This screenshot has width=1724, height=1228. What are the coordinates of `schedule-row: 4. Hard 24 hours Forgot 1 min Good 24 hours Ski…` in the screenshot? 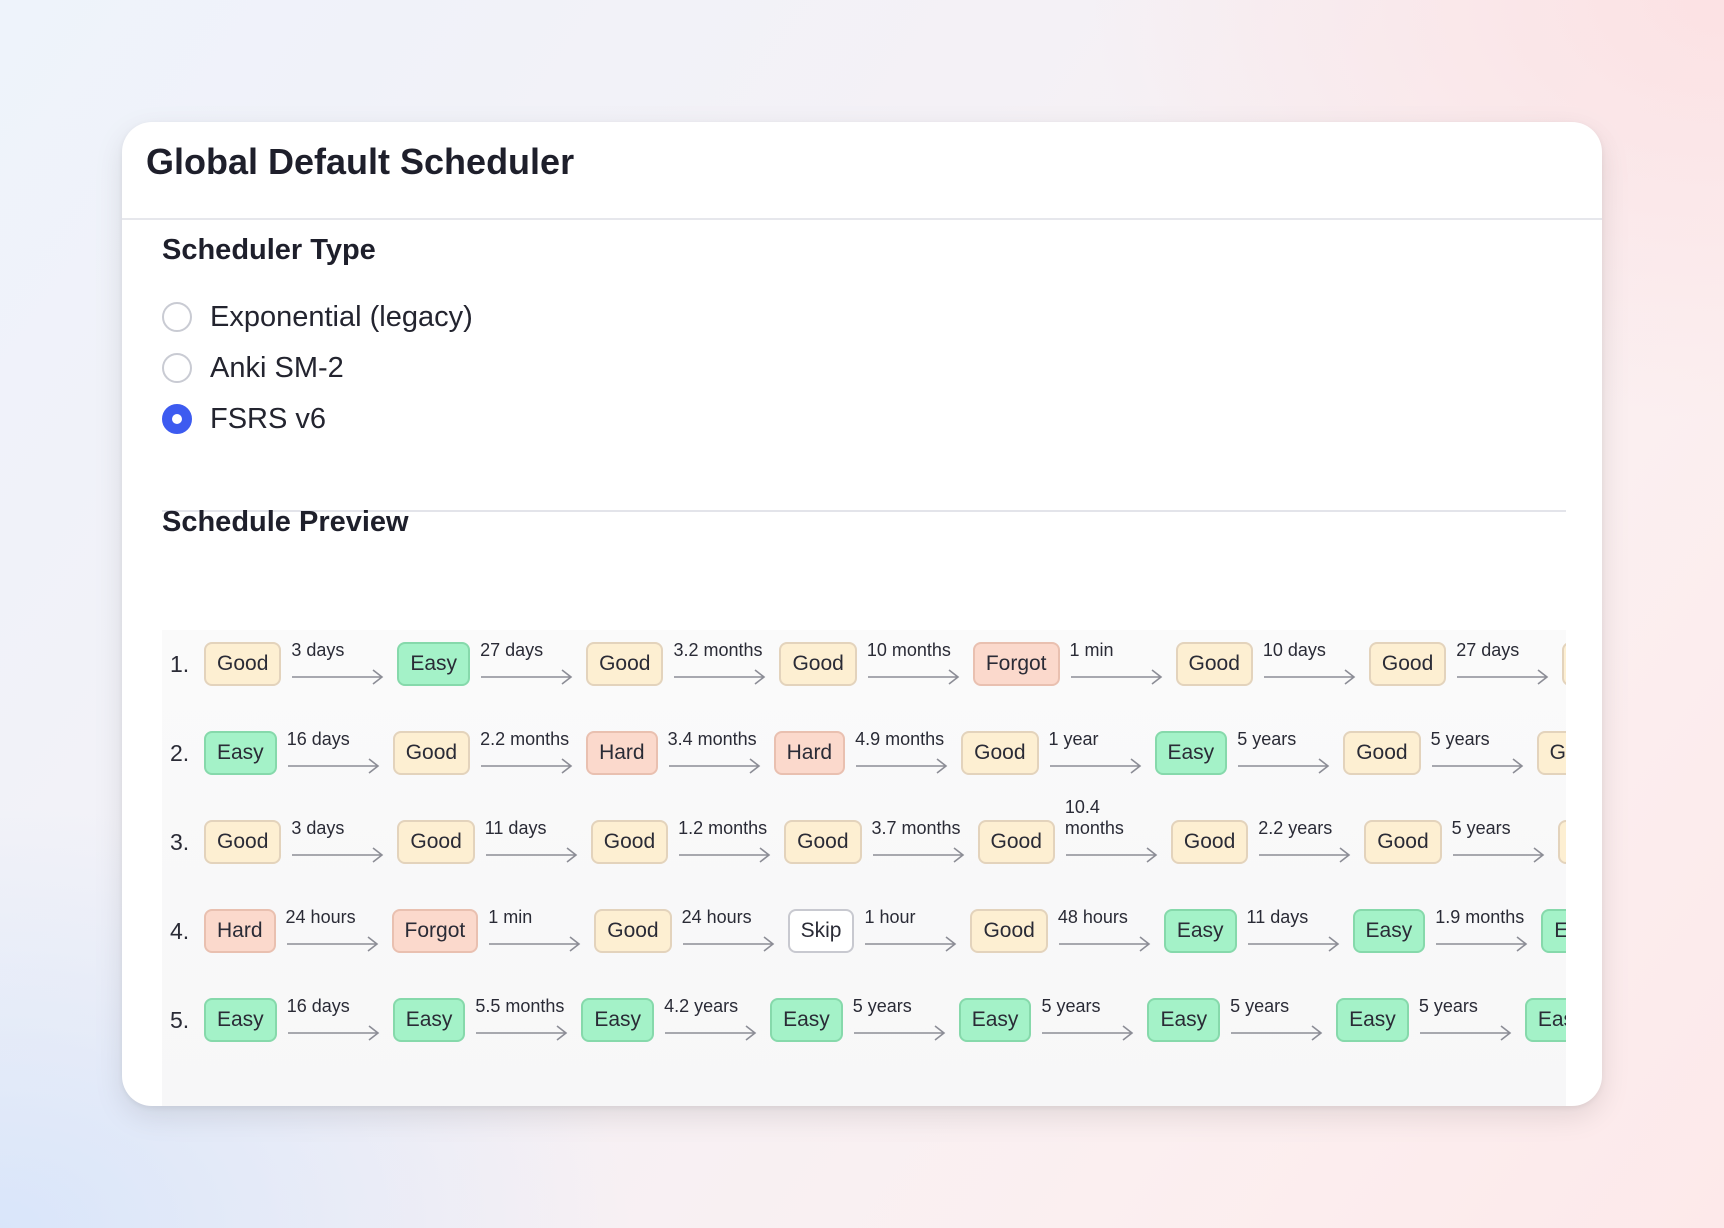 It's located at (864, 931).